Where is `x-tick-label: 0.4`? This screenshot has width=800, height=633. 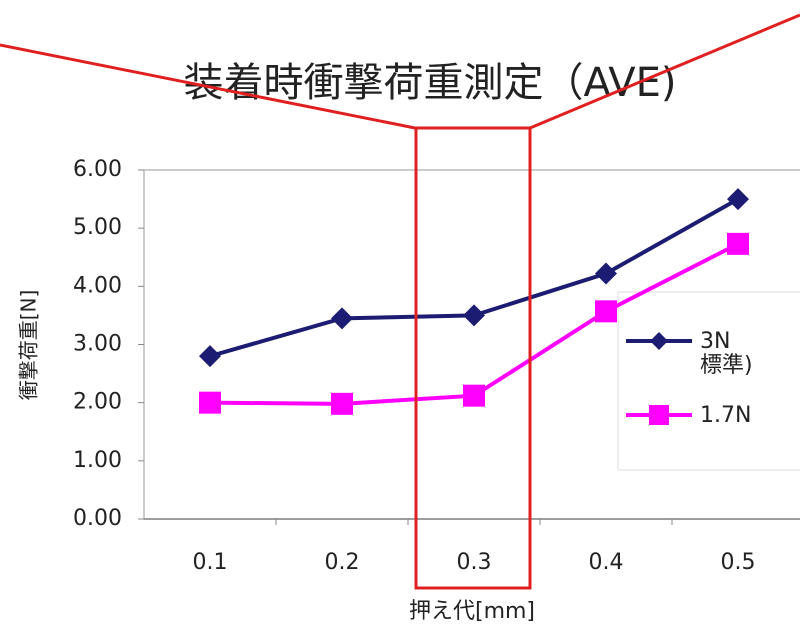 x-tick-label: 0.4 is located at coordinates (606, 562).